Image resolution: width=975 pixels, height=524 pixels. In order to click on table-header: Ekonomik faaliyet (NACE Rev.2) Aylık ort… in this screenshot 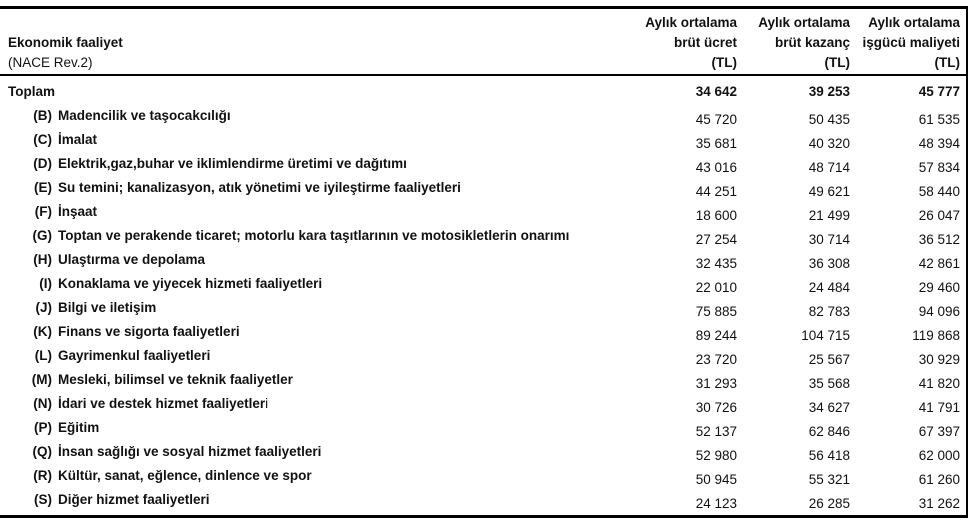, I will do `click(483, 42)`.